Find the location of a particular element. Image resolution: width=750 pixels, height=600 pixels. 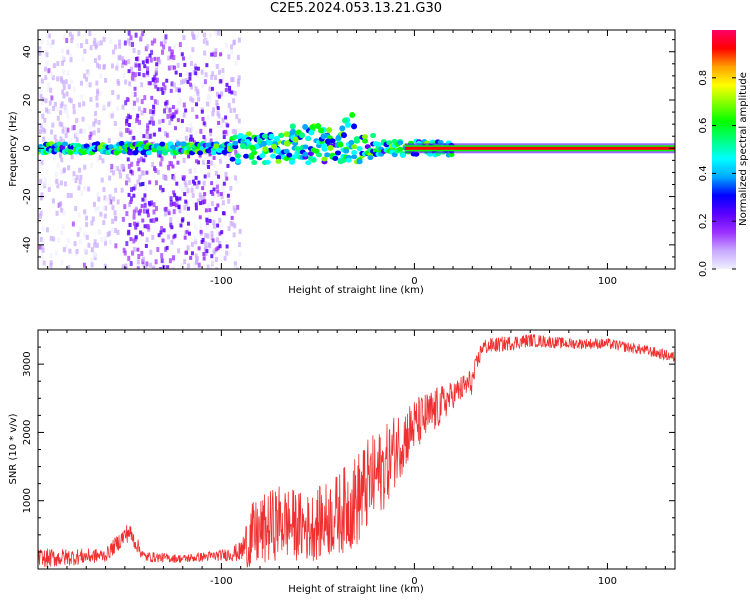

colorbar-axis: 0.0 0.2 0.4 0.6 0.8 is located at coordinates (717, 173).